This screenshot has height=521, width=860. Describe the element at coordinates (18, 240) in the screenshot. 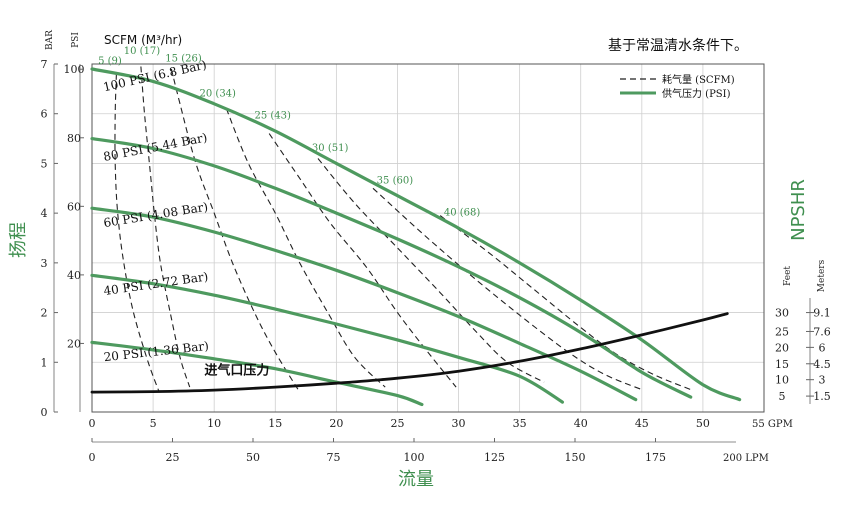

I see `y-axis-title: 扬程` at that location.